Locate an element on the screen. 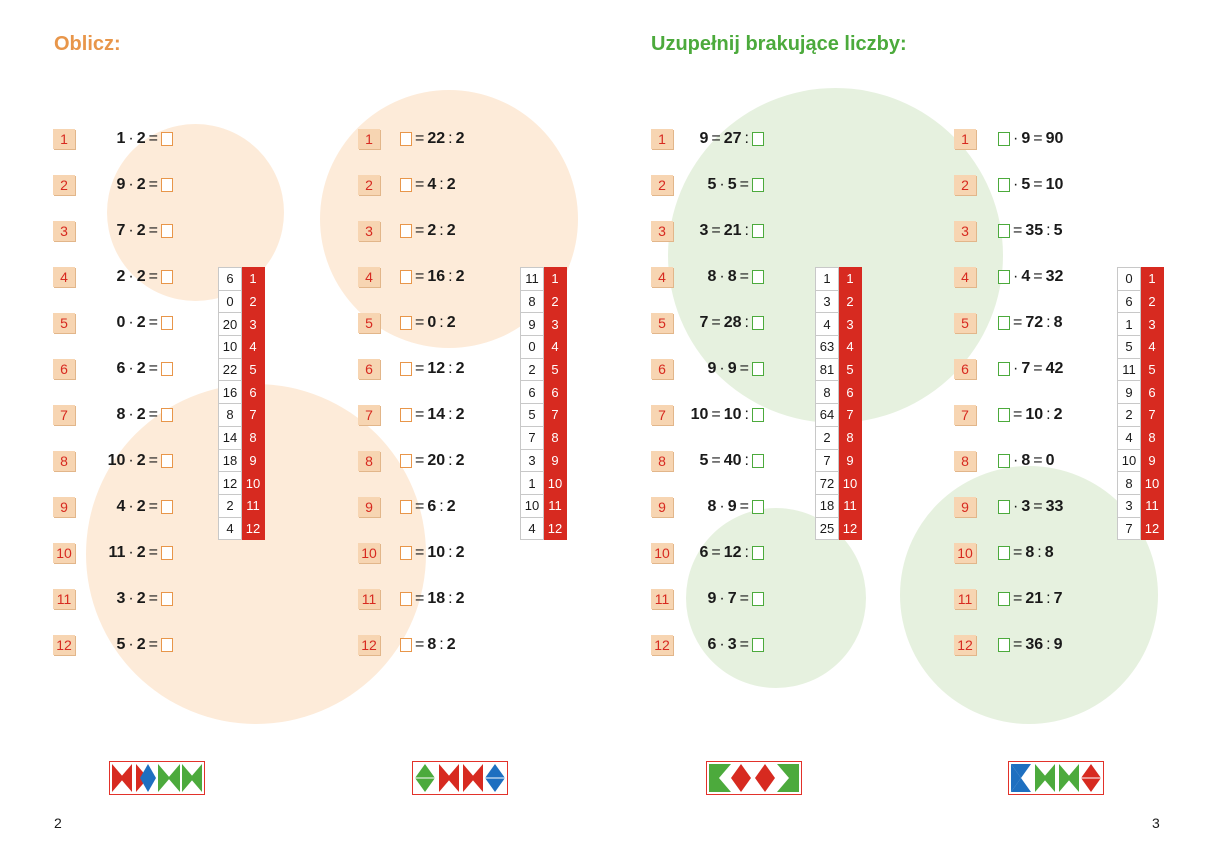 This screenshot has width=1215, height=850. answer-key-number: 9 is located at coordinates (850, 460).